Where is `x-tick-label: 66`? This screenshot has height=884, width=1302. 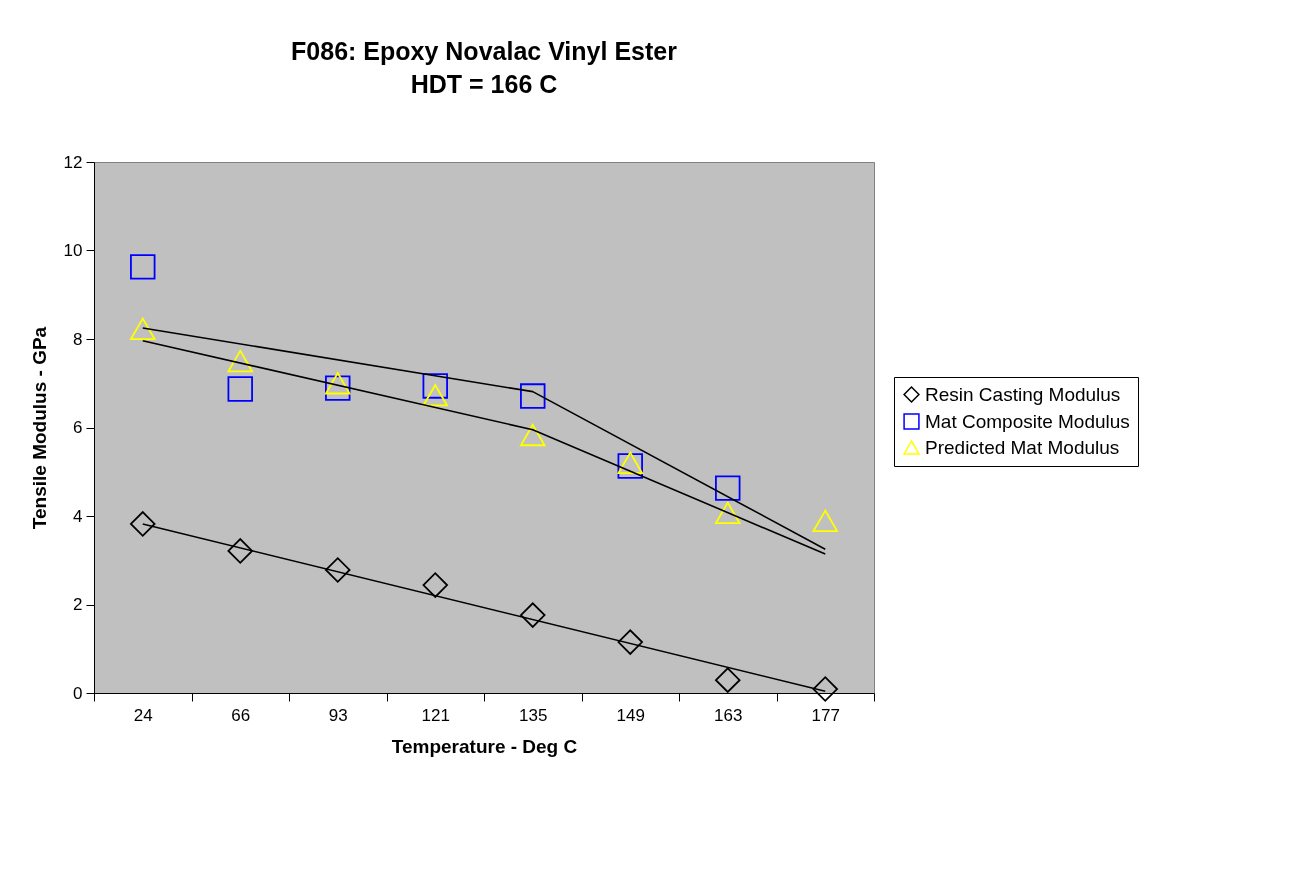
x-tick-label: 66 is located at coordinates (241, 715).